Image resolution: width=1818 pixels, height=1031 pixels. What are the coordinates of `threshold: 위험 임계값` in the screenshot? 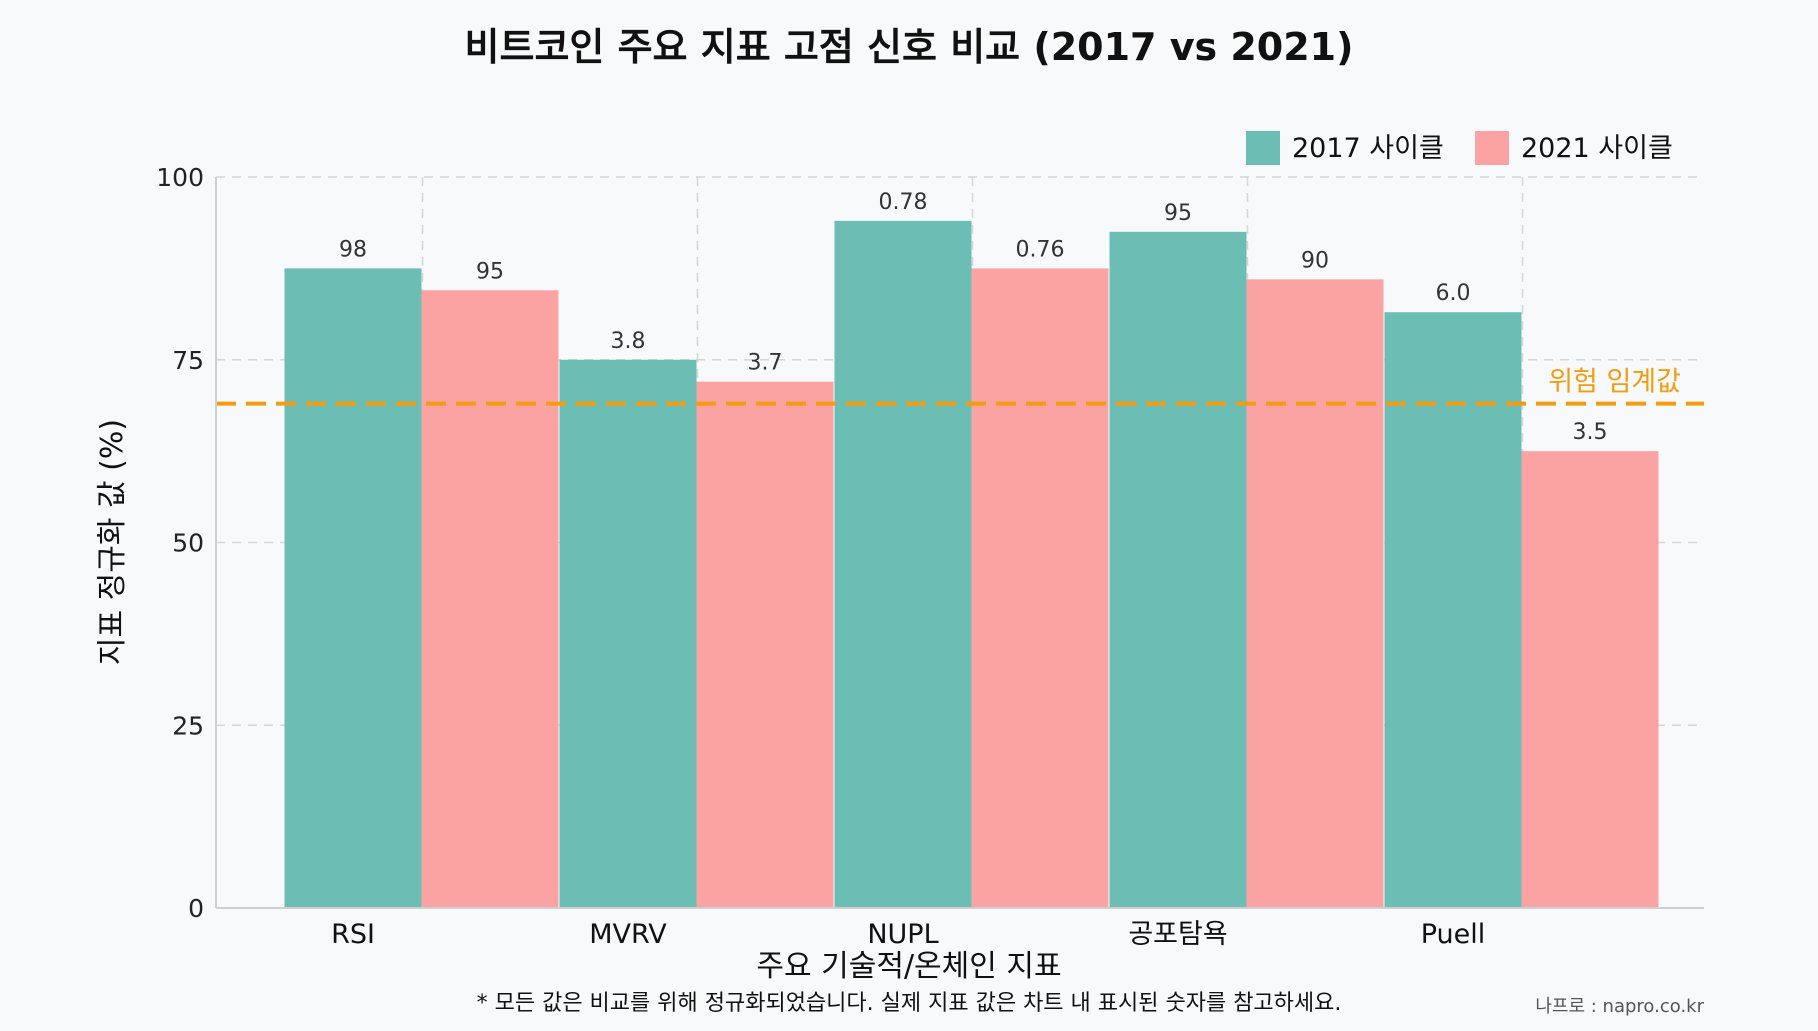 It's located at (960, 386).